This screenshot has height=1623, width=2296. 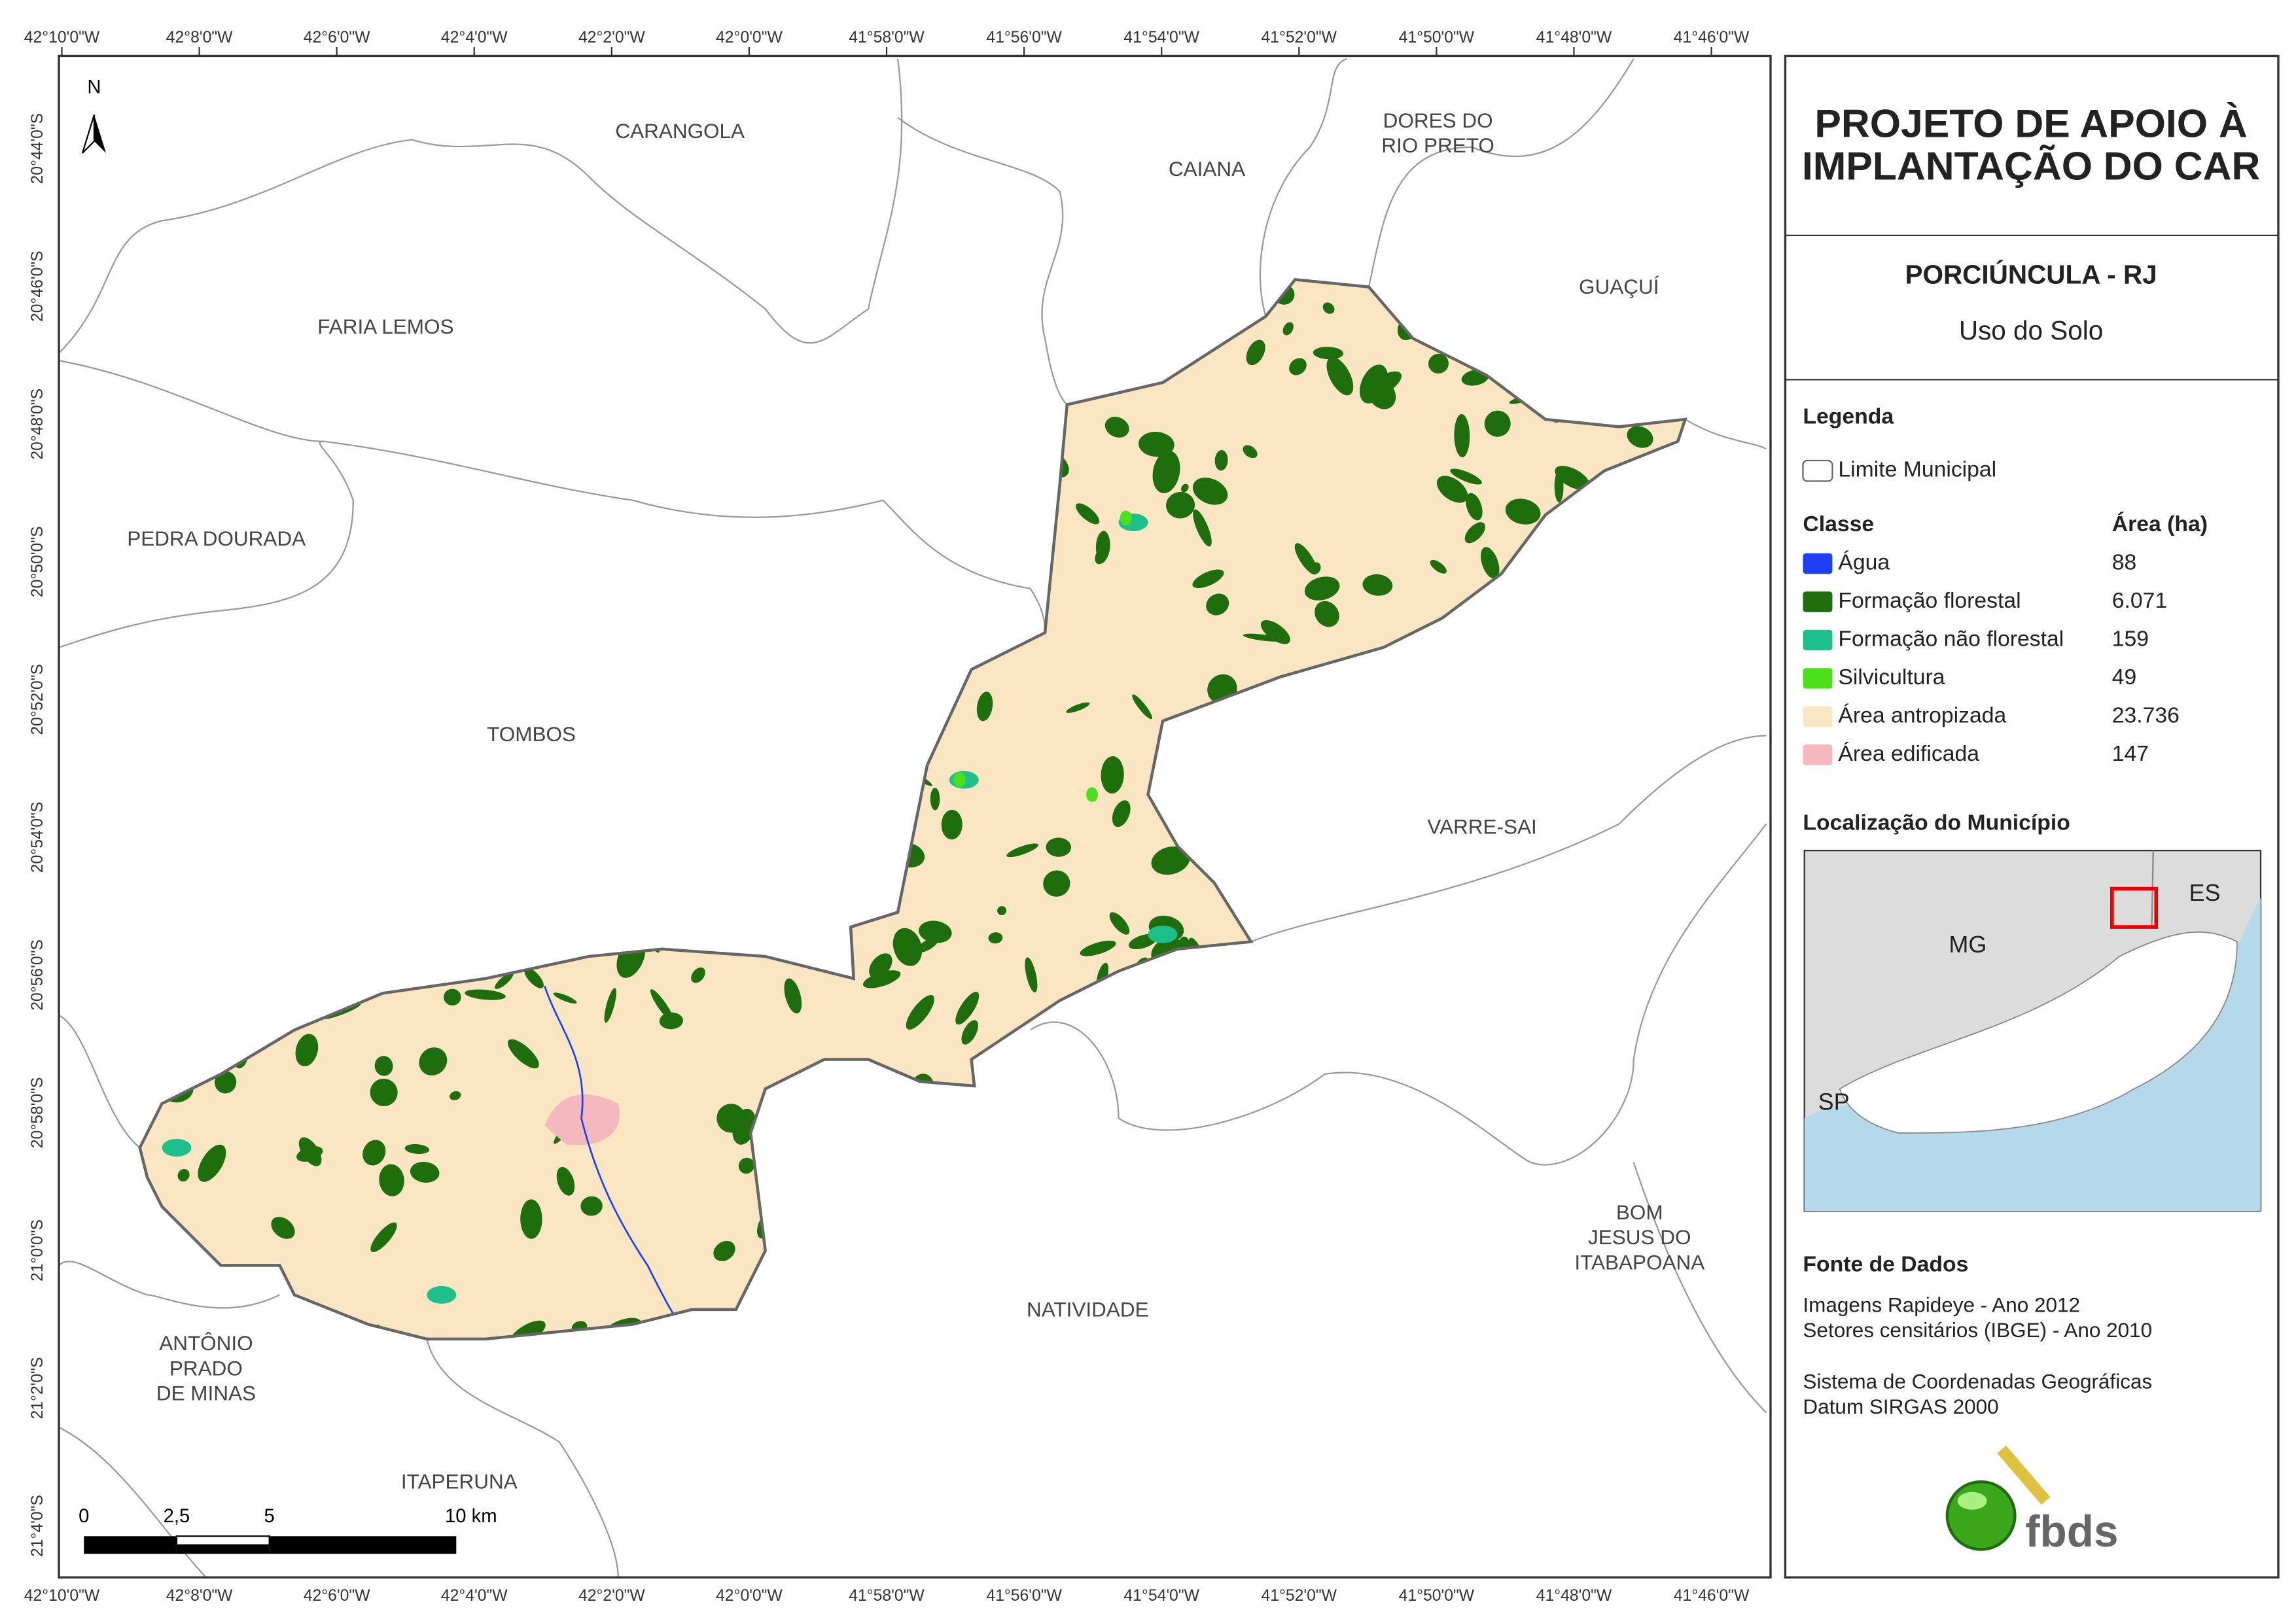 I want to click on place-label: PEDRA DOURADA, so click(x=217, y=539).